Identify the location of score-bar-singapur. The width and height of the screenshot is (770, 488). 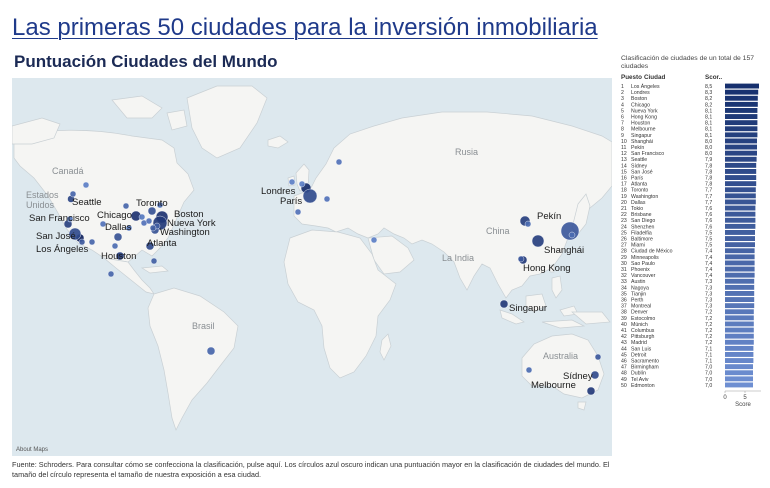
(741, 135).